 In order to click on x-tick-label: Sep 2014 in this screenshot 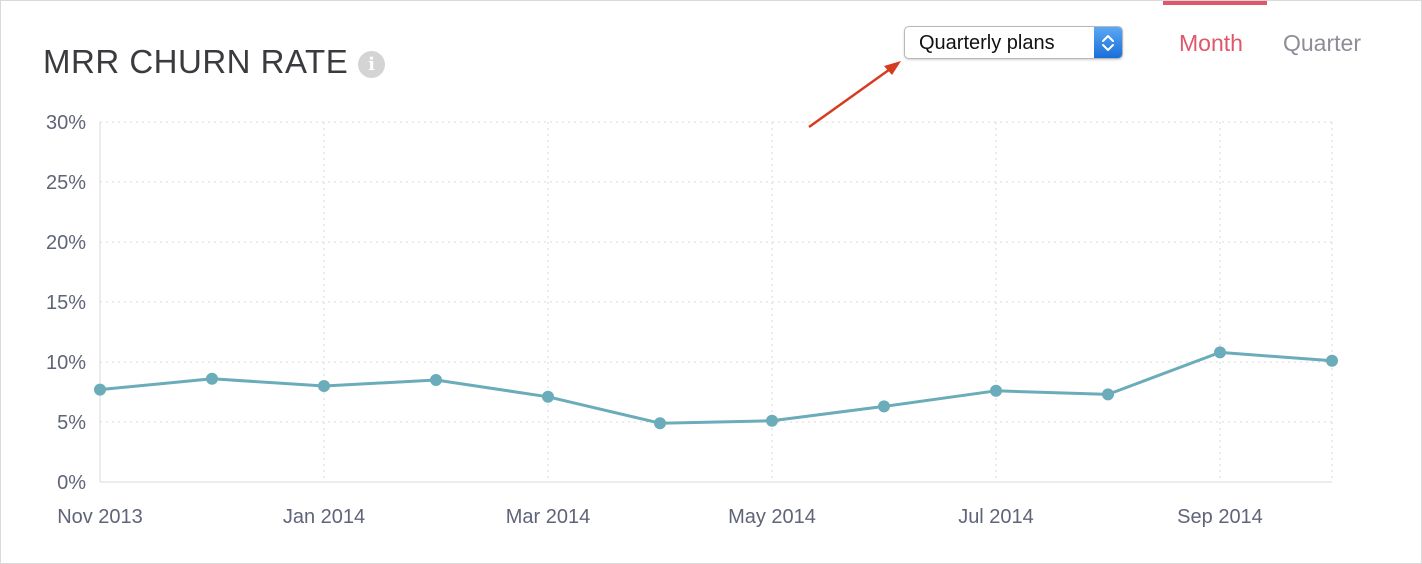, I will do `click(1220, 517)`.